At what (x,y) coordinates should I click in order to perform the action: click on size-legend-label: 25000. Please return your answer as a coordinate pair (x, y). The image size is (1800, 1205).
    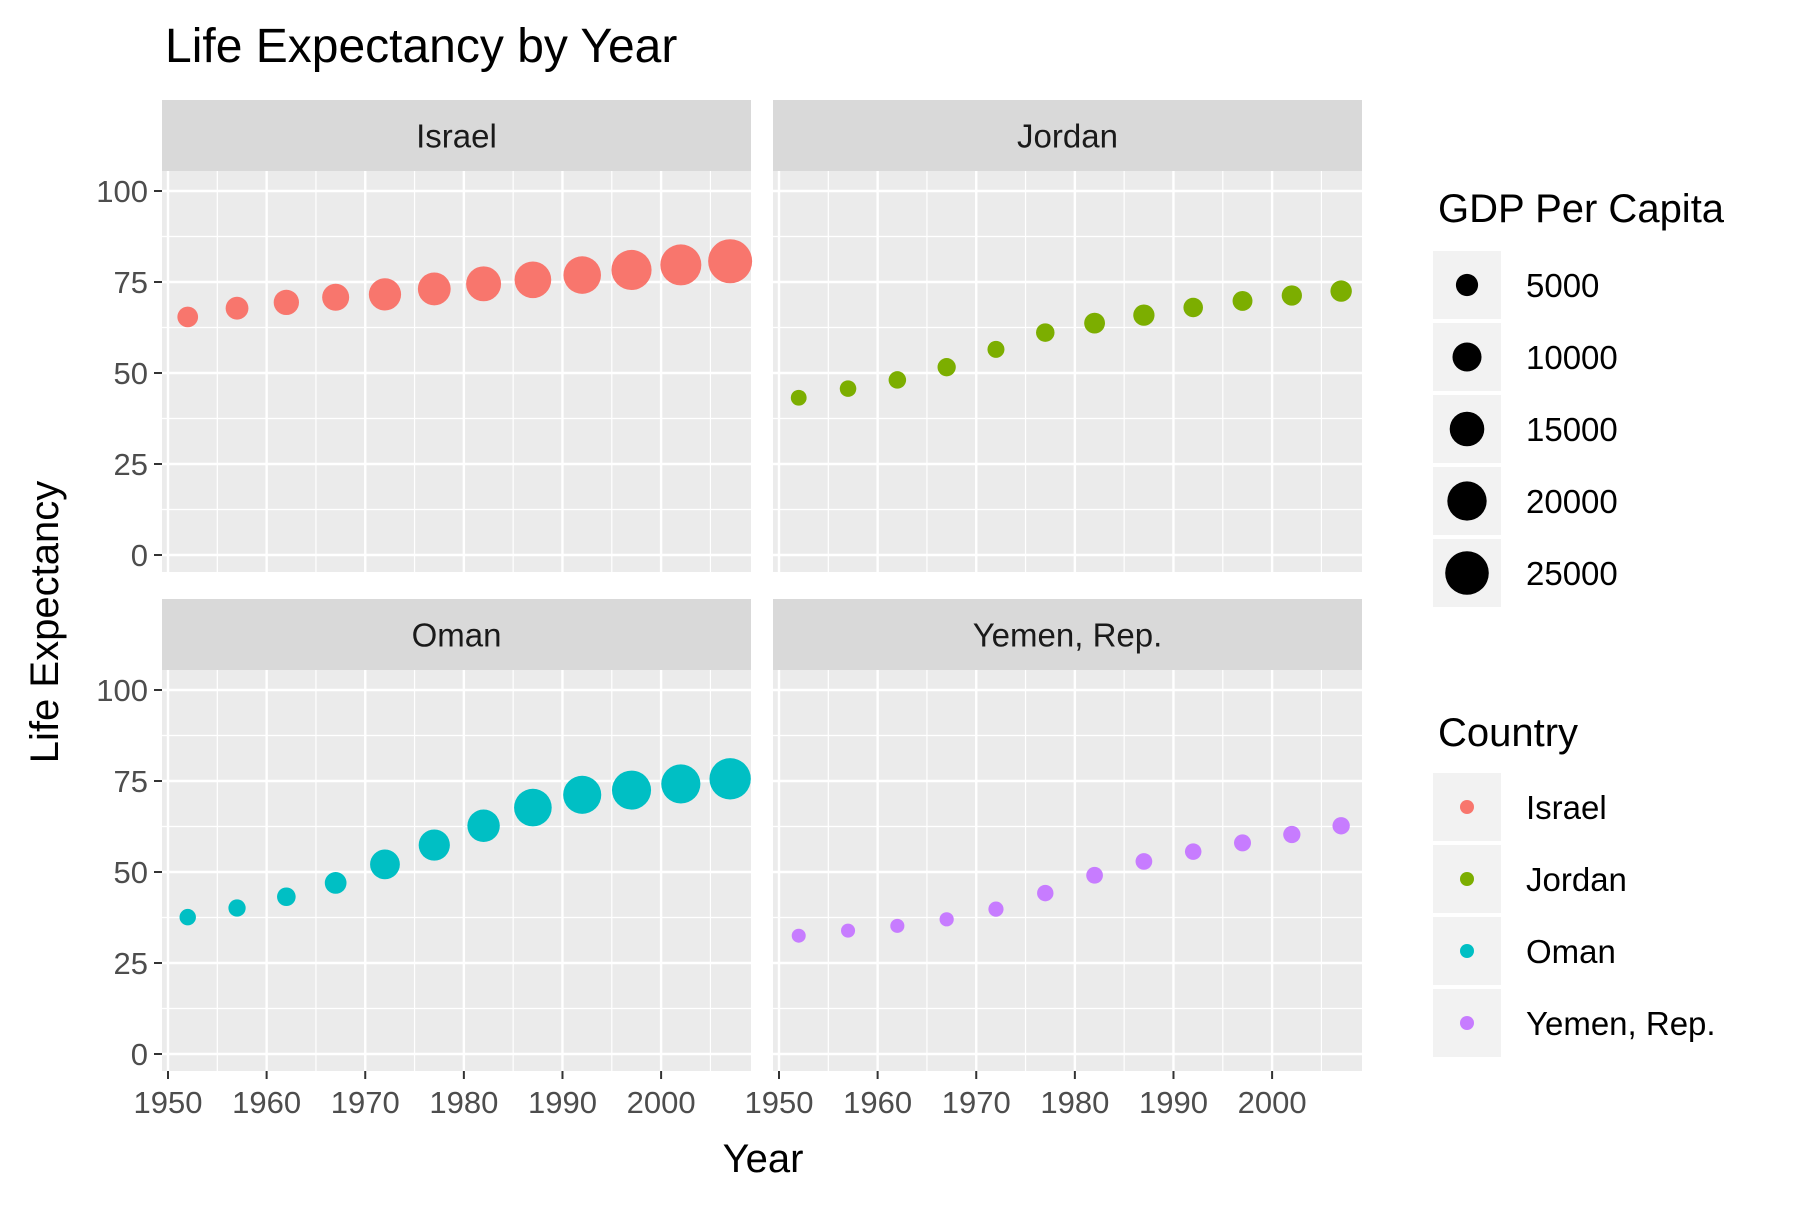
    Looking at the image, I should click on (1572, 573).